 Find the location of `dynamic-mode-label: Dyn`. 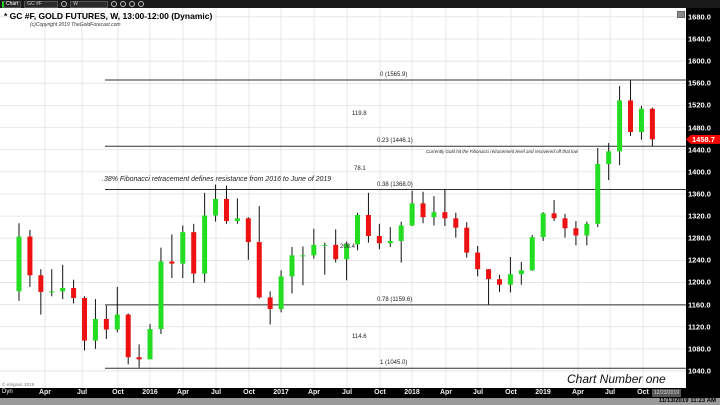

dynamic-mode-label: Dyn is located at coordinates (7, 392).